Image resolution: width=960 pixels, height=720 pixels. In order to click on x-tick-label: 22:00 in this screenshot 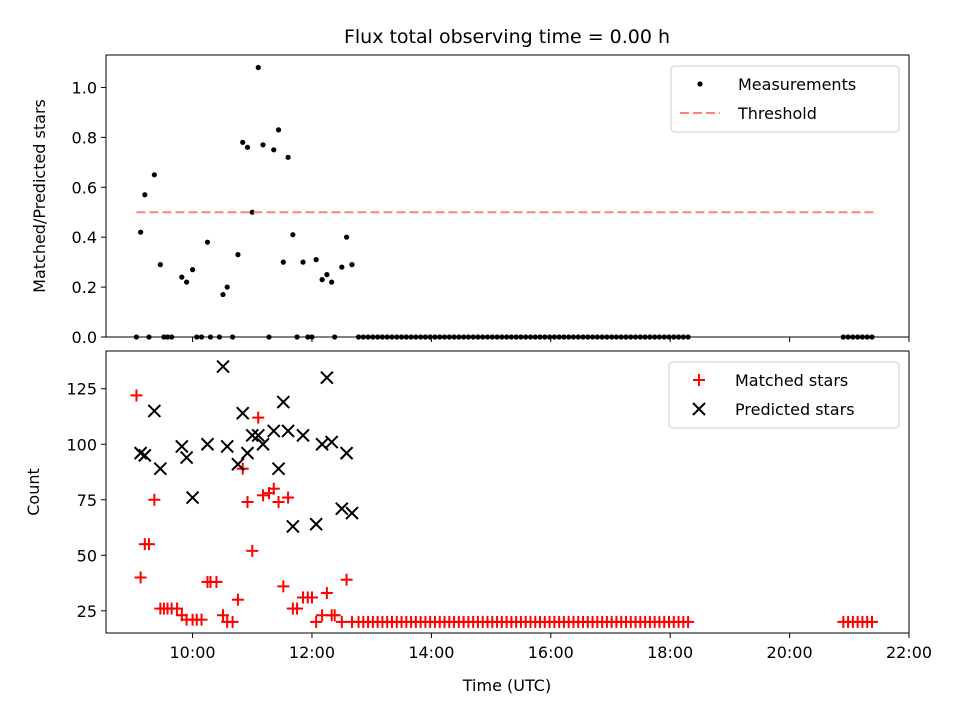, I will do `click(909, 652)`.